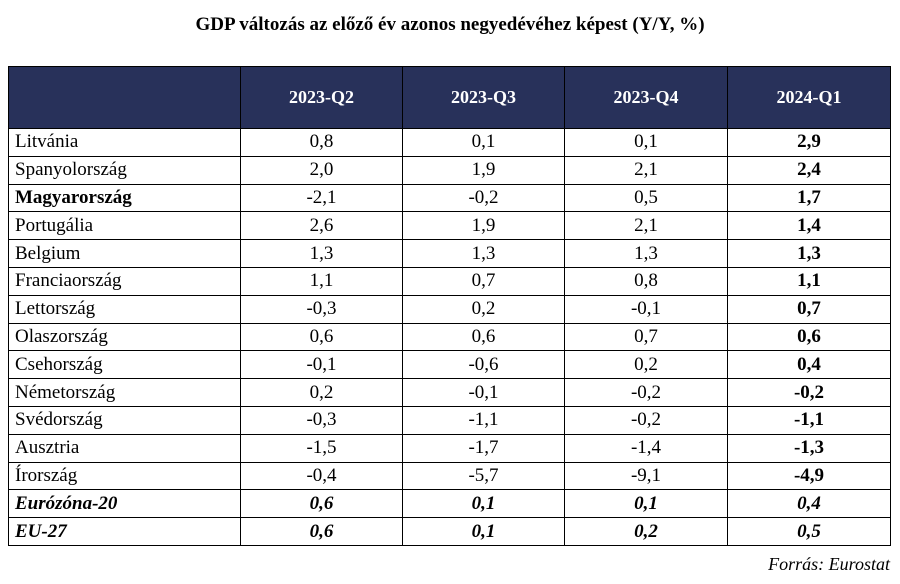 Image resolution: width=900 pixels, height=584 pixels. What do you see at coordinates (124, 476) in the screenshot?
I see `country-cell: Írország` at bounding box center [124, 476].